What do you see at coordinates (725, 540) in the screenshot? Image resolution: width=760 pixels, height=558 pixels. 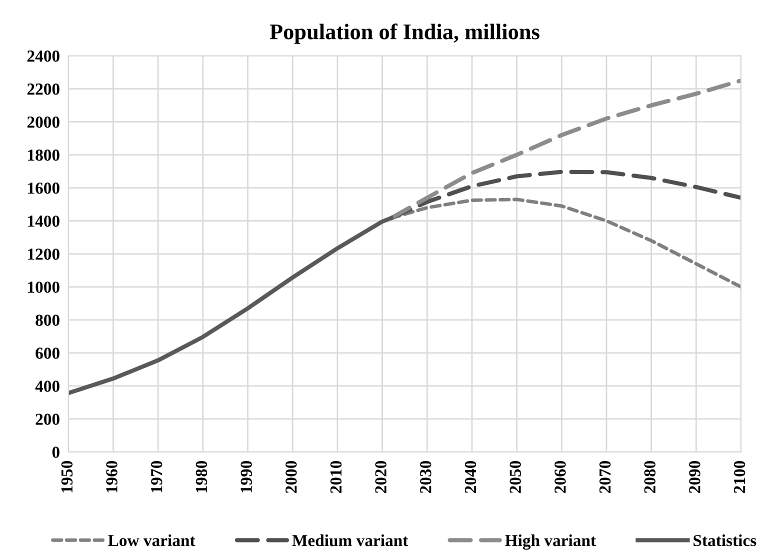 I see `legend-label: Statistics` at bounding box center [725, 540].